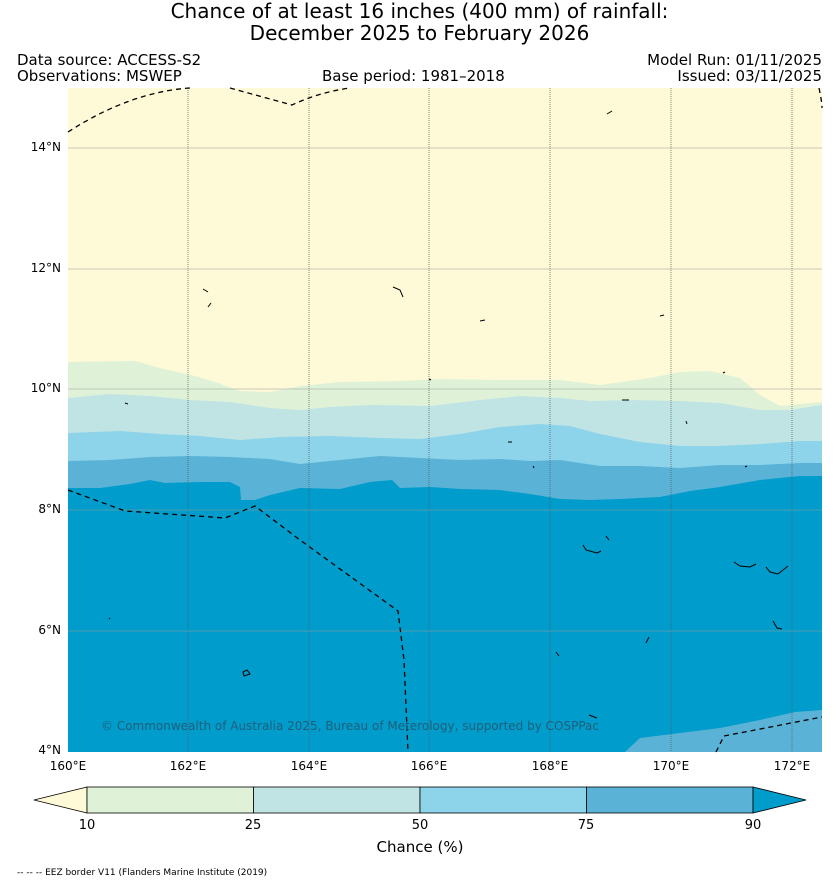 The height and width of the screenshot is (885, 839). Describe the element at coordinates (550, 766) in the screenshot. I see `lon-tick-168e: 168°E` at that location.